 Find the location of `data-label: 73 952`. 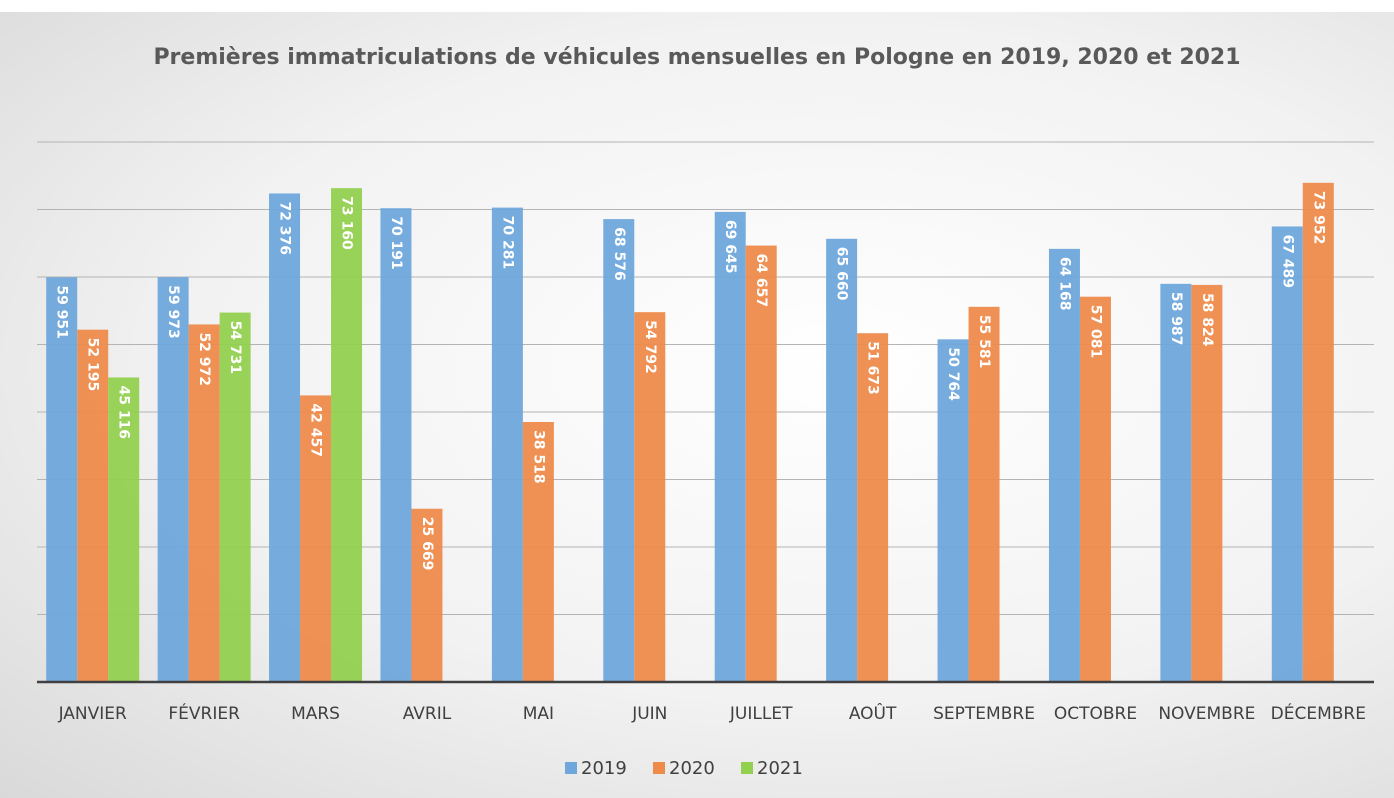

data-label: 73 952 is located at coordinates (1318, 218).